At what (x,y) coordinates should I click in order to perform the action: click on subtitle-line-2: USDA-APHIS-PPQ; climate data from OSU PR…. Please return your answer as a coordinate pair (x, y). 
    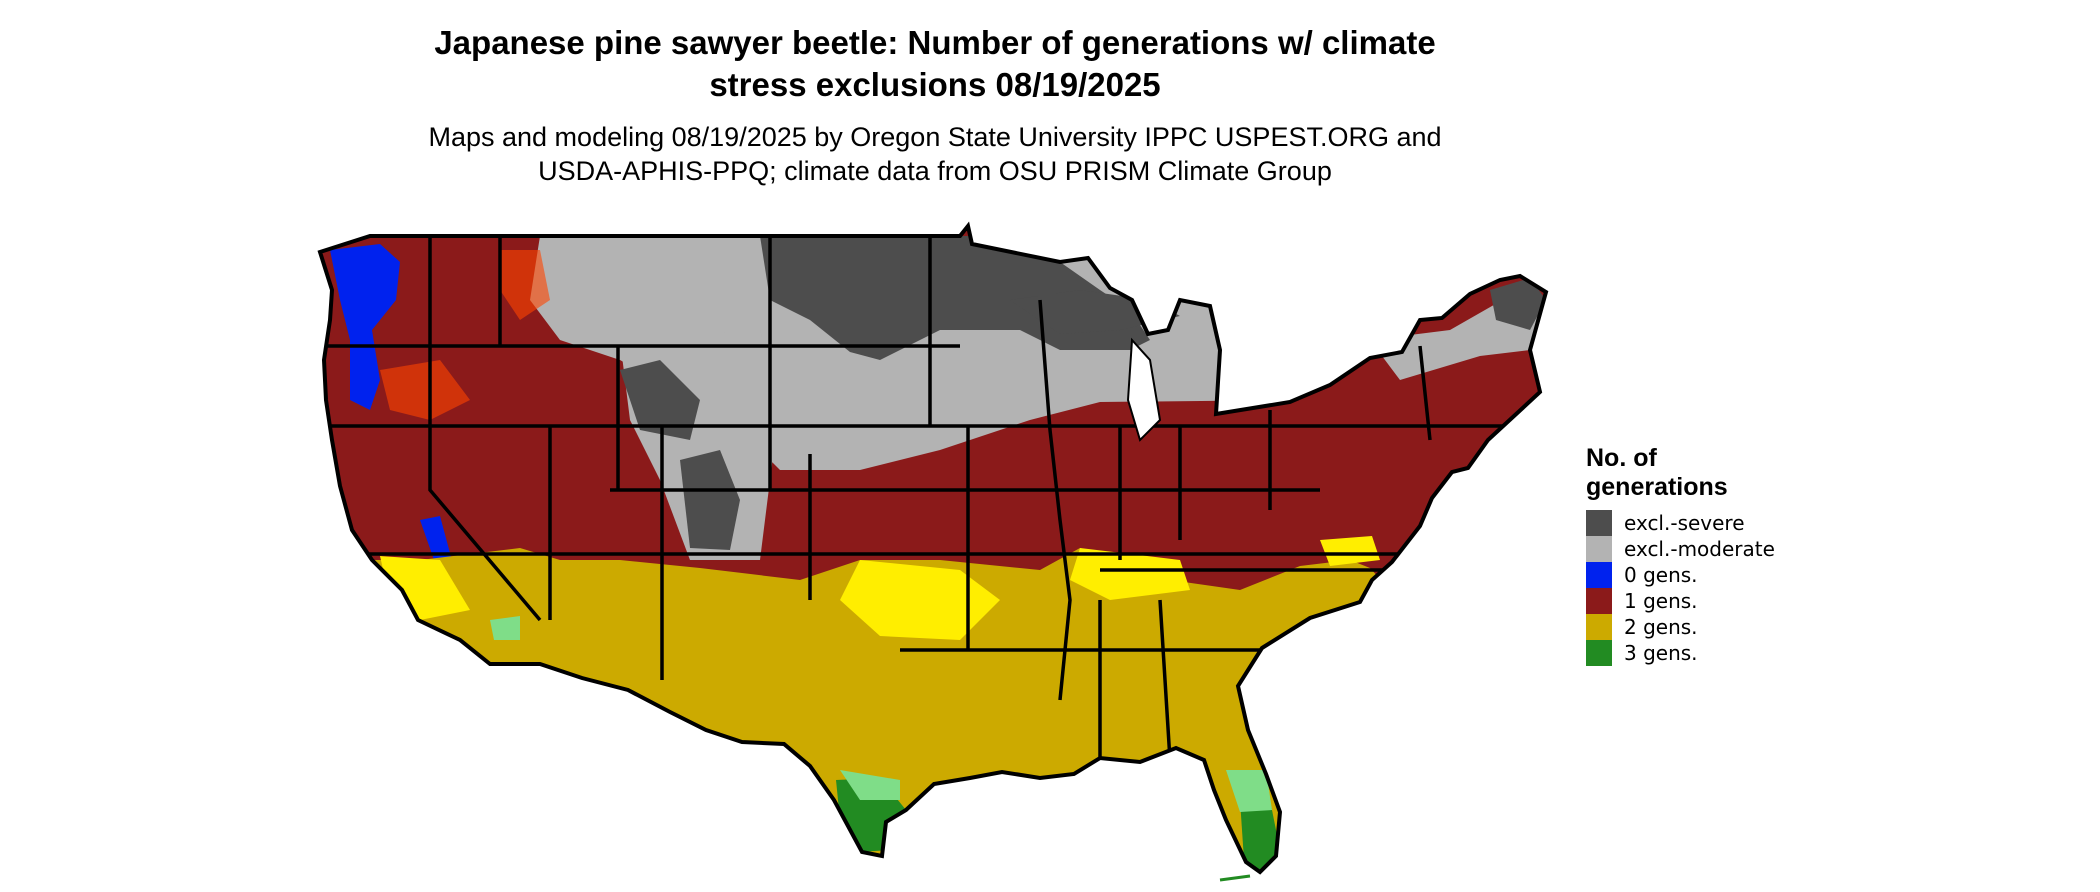
    Looking at the image, I should click on (935, 171).